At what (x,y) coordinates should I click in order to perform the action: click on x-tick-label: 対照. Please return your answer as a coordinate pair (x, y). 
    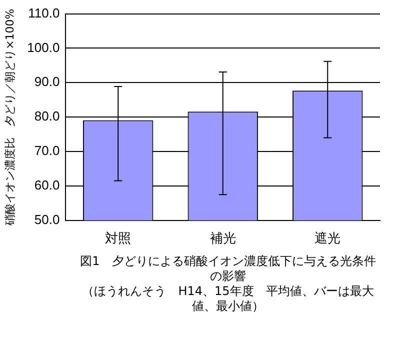
    Looking at the image, I should click on (118, 238).